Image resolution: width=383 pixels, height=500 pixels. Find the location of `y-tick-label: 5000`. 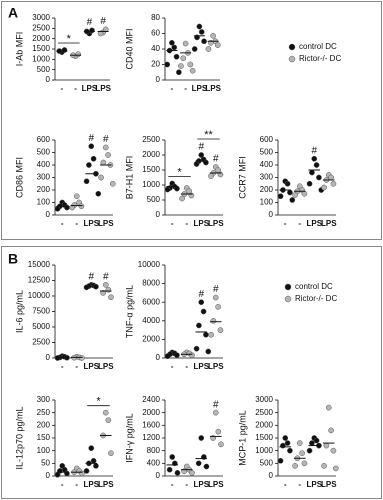

y-tick-label: 5000 is located at coordinates (41, 326).